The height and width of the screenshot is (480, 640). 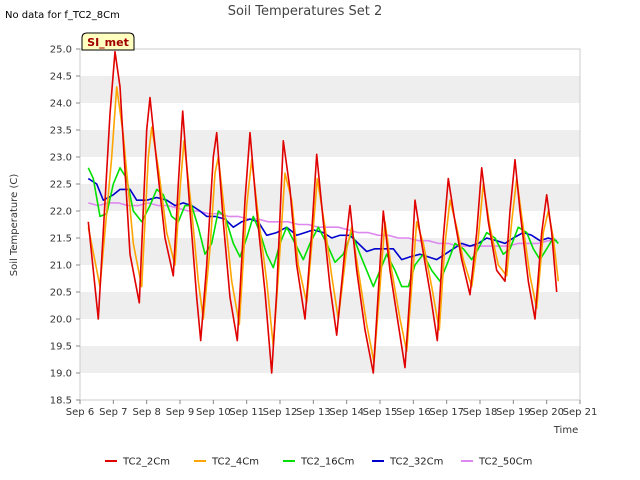 I want to click on y-tick-label: 20.5, so click(x=61, y=293).